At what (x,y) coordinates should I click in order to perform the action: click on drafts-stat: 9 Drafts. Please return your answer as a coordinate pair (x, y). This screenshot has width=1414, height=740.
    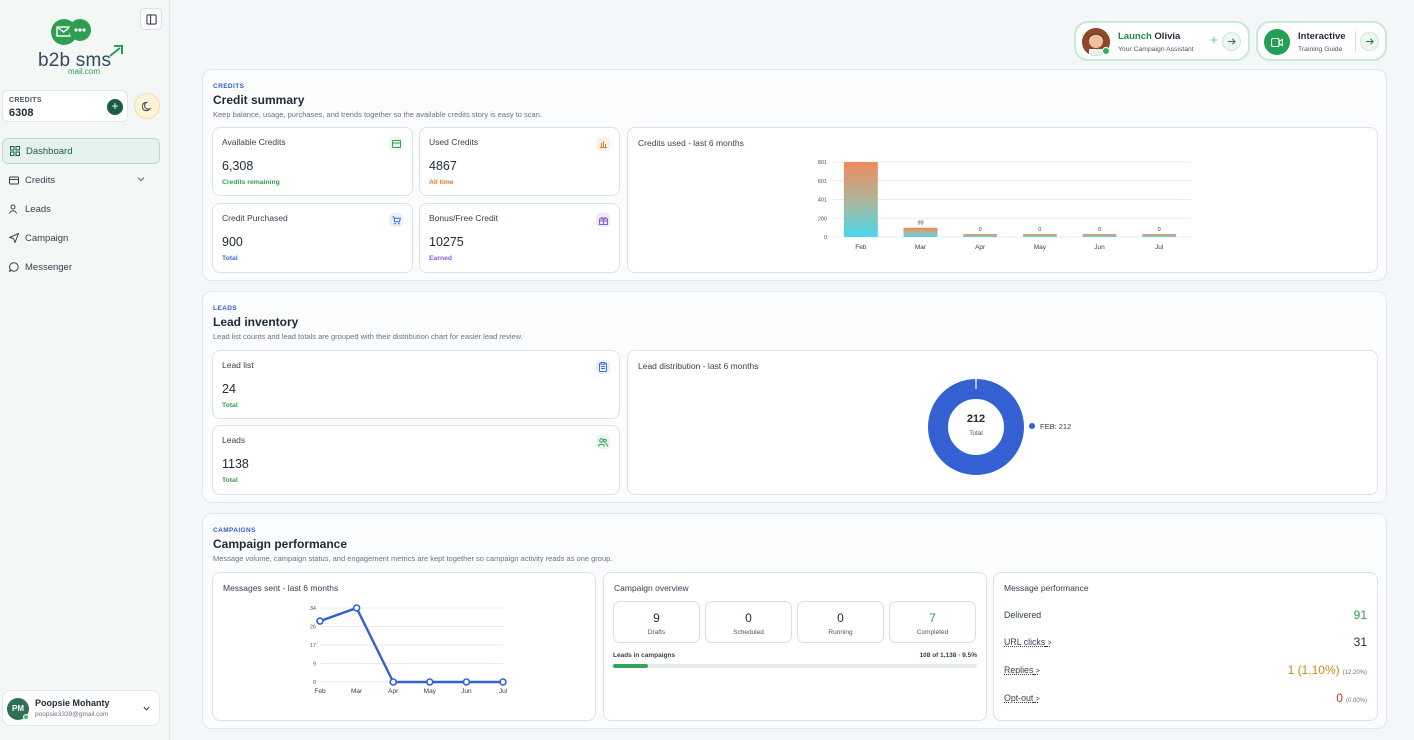
    Looking at the image, I should click on (656, 622).